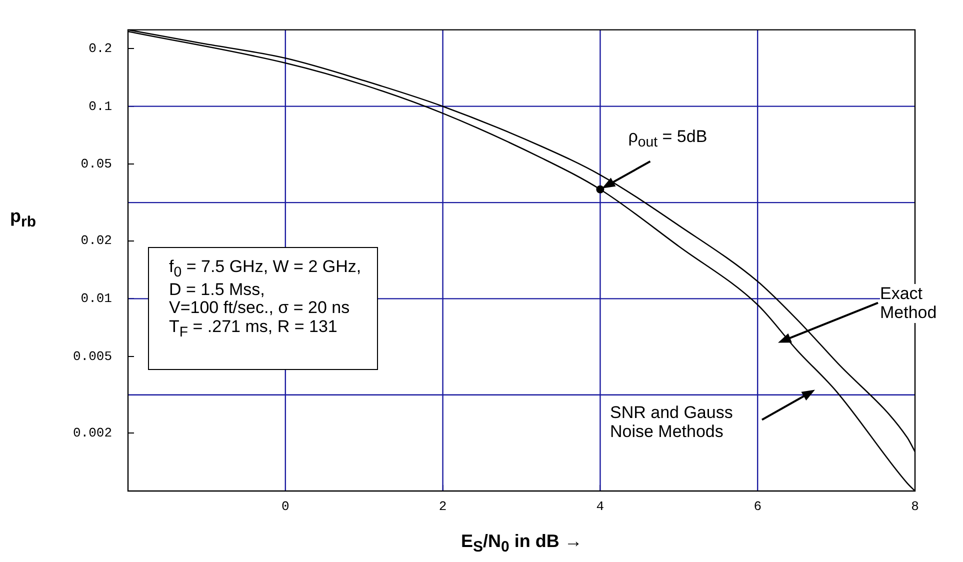  I want to click on x-axis-title: E$_{S}$/N$_{0}$ in dB →, so click(521, 543).